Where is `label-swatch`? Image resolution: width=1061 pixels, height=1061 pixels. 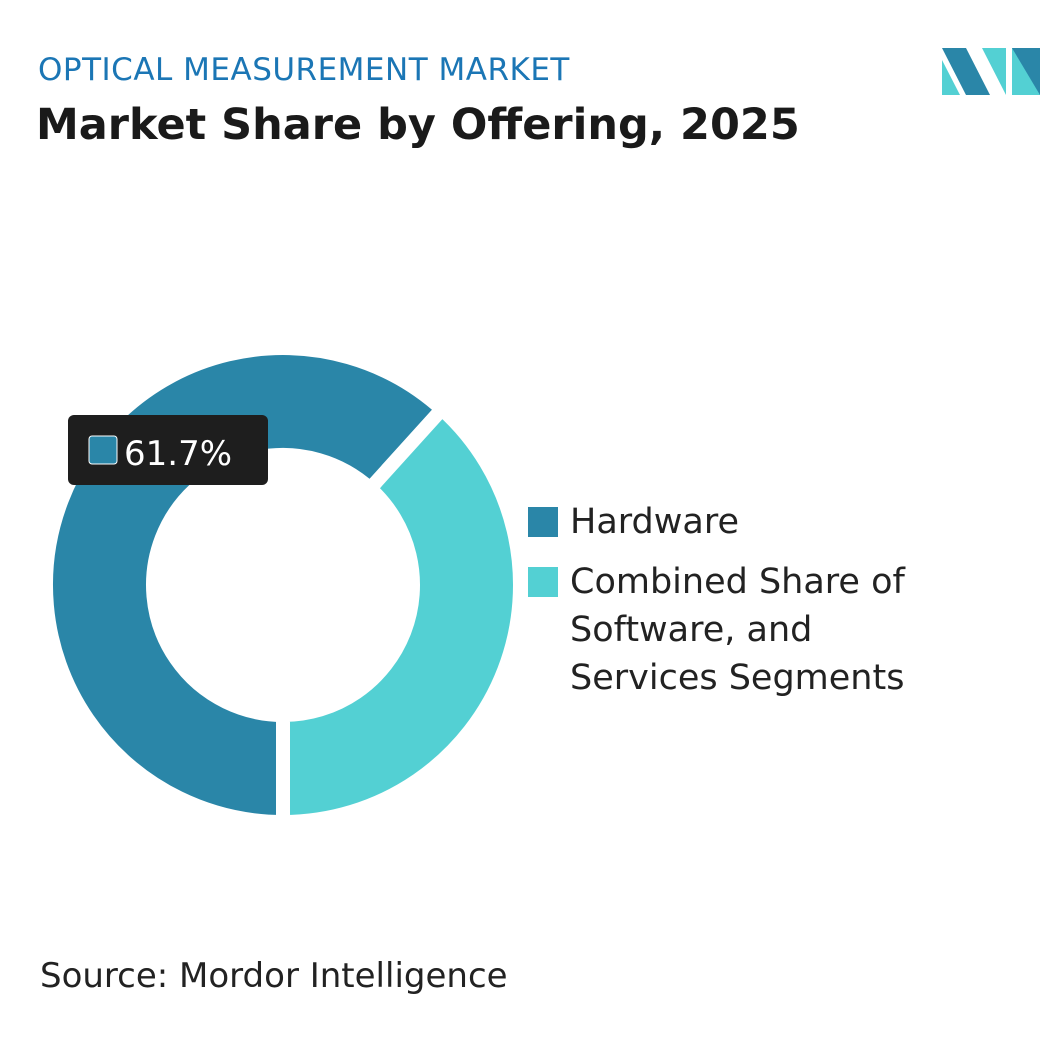 label-swatch is located at coordinates (103, 450).